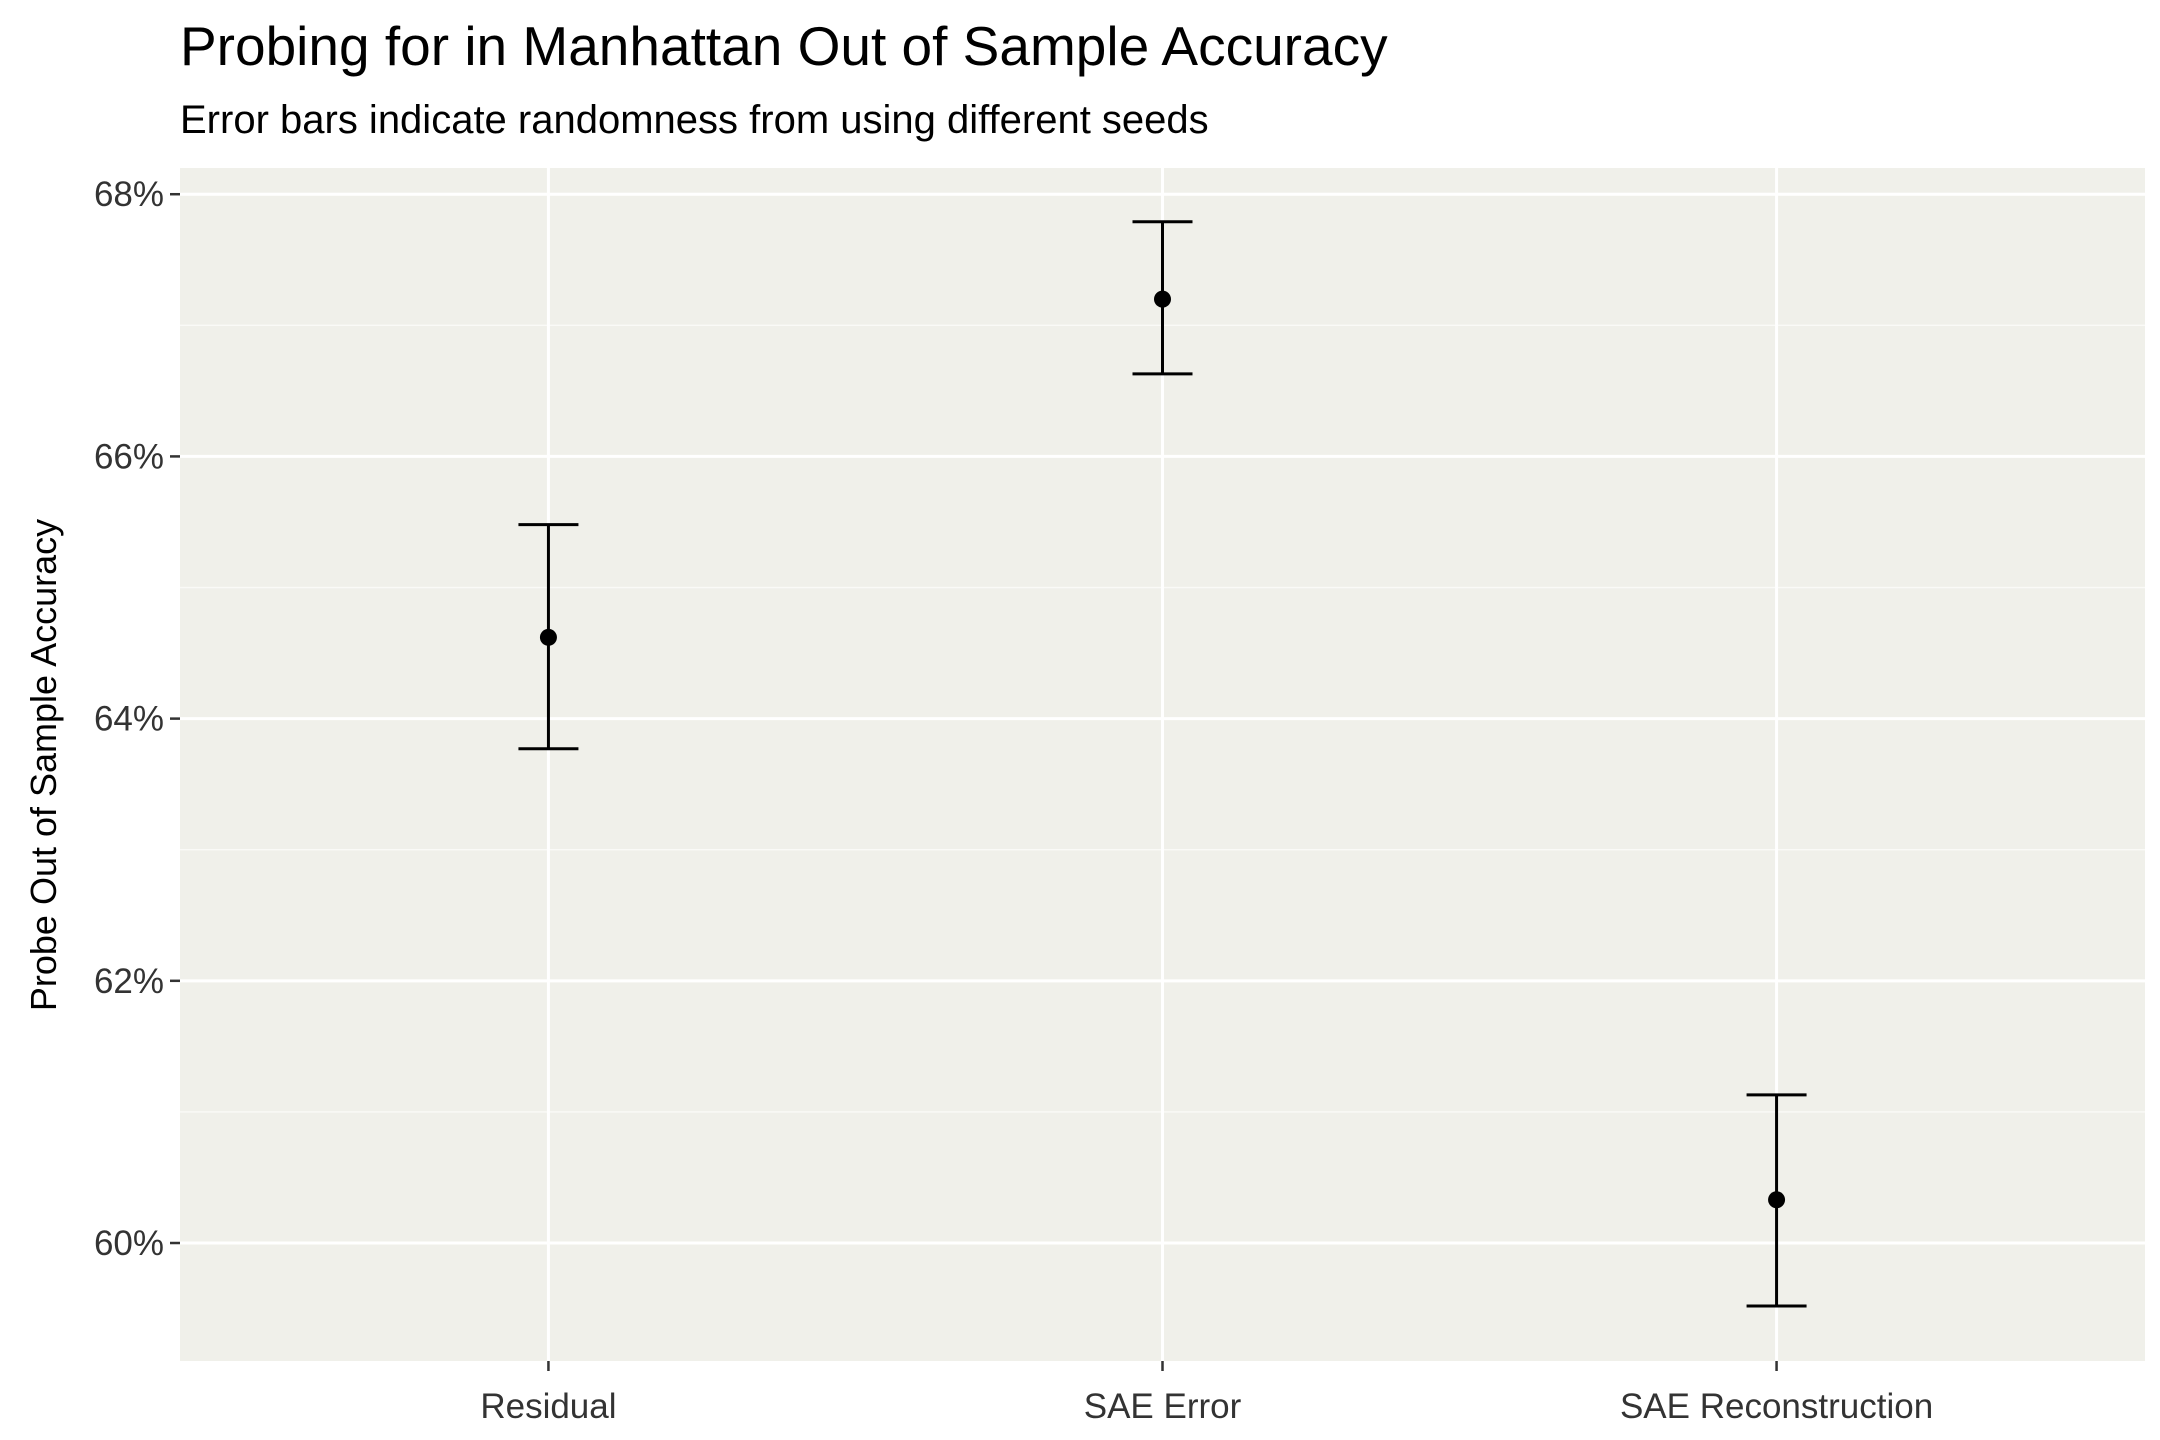 This screenshot has width=2160, height=1440. I want to click on x-tick-label: SAE Reconstruction, so click(1776, 1406).